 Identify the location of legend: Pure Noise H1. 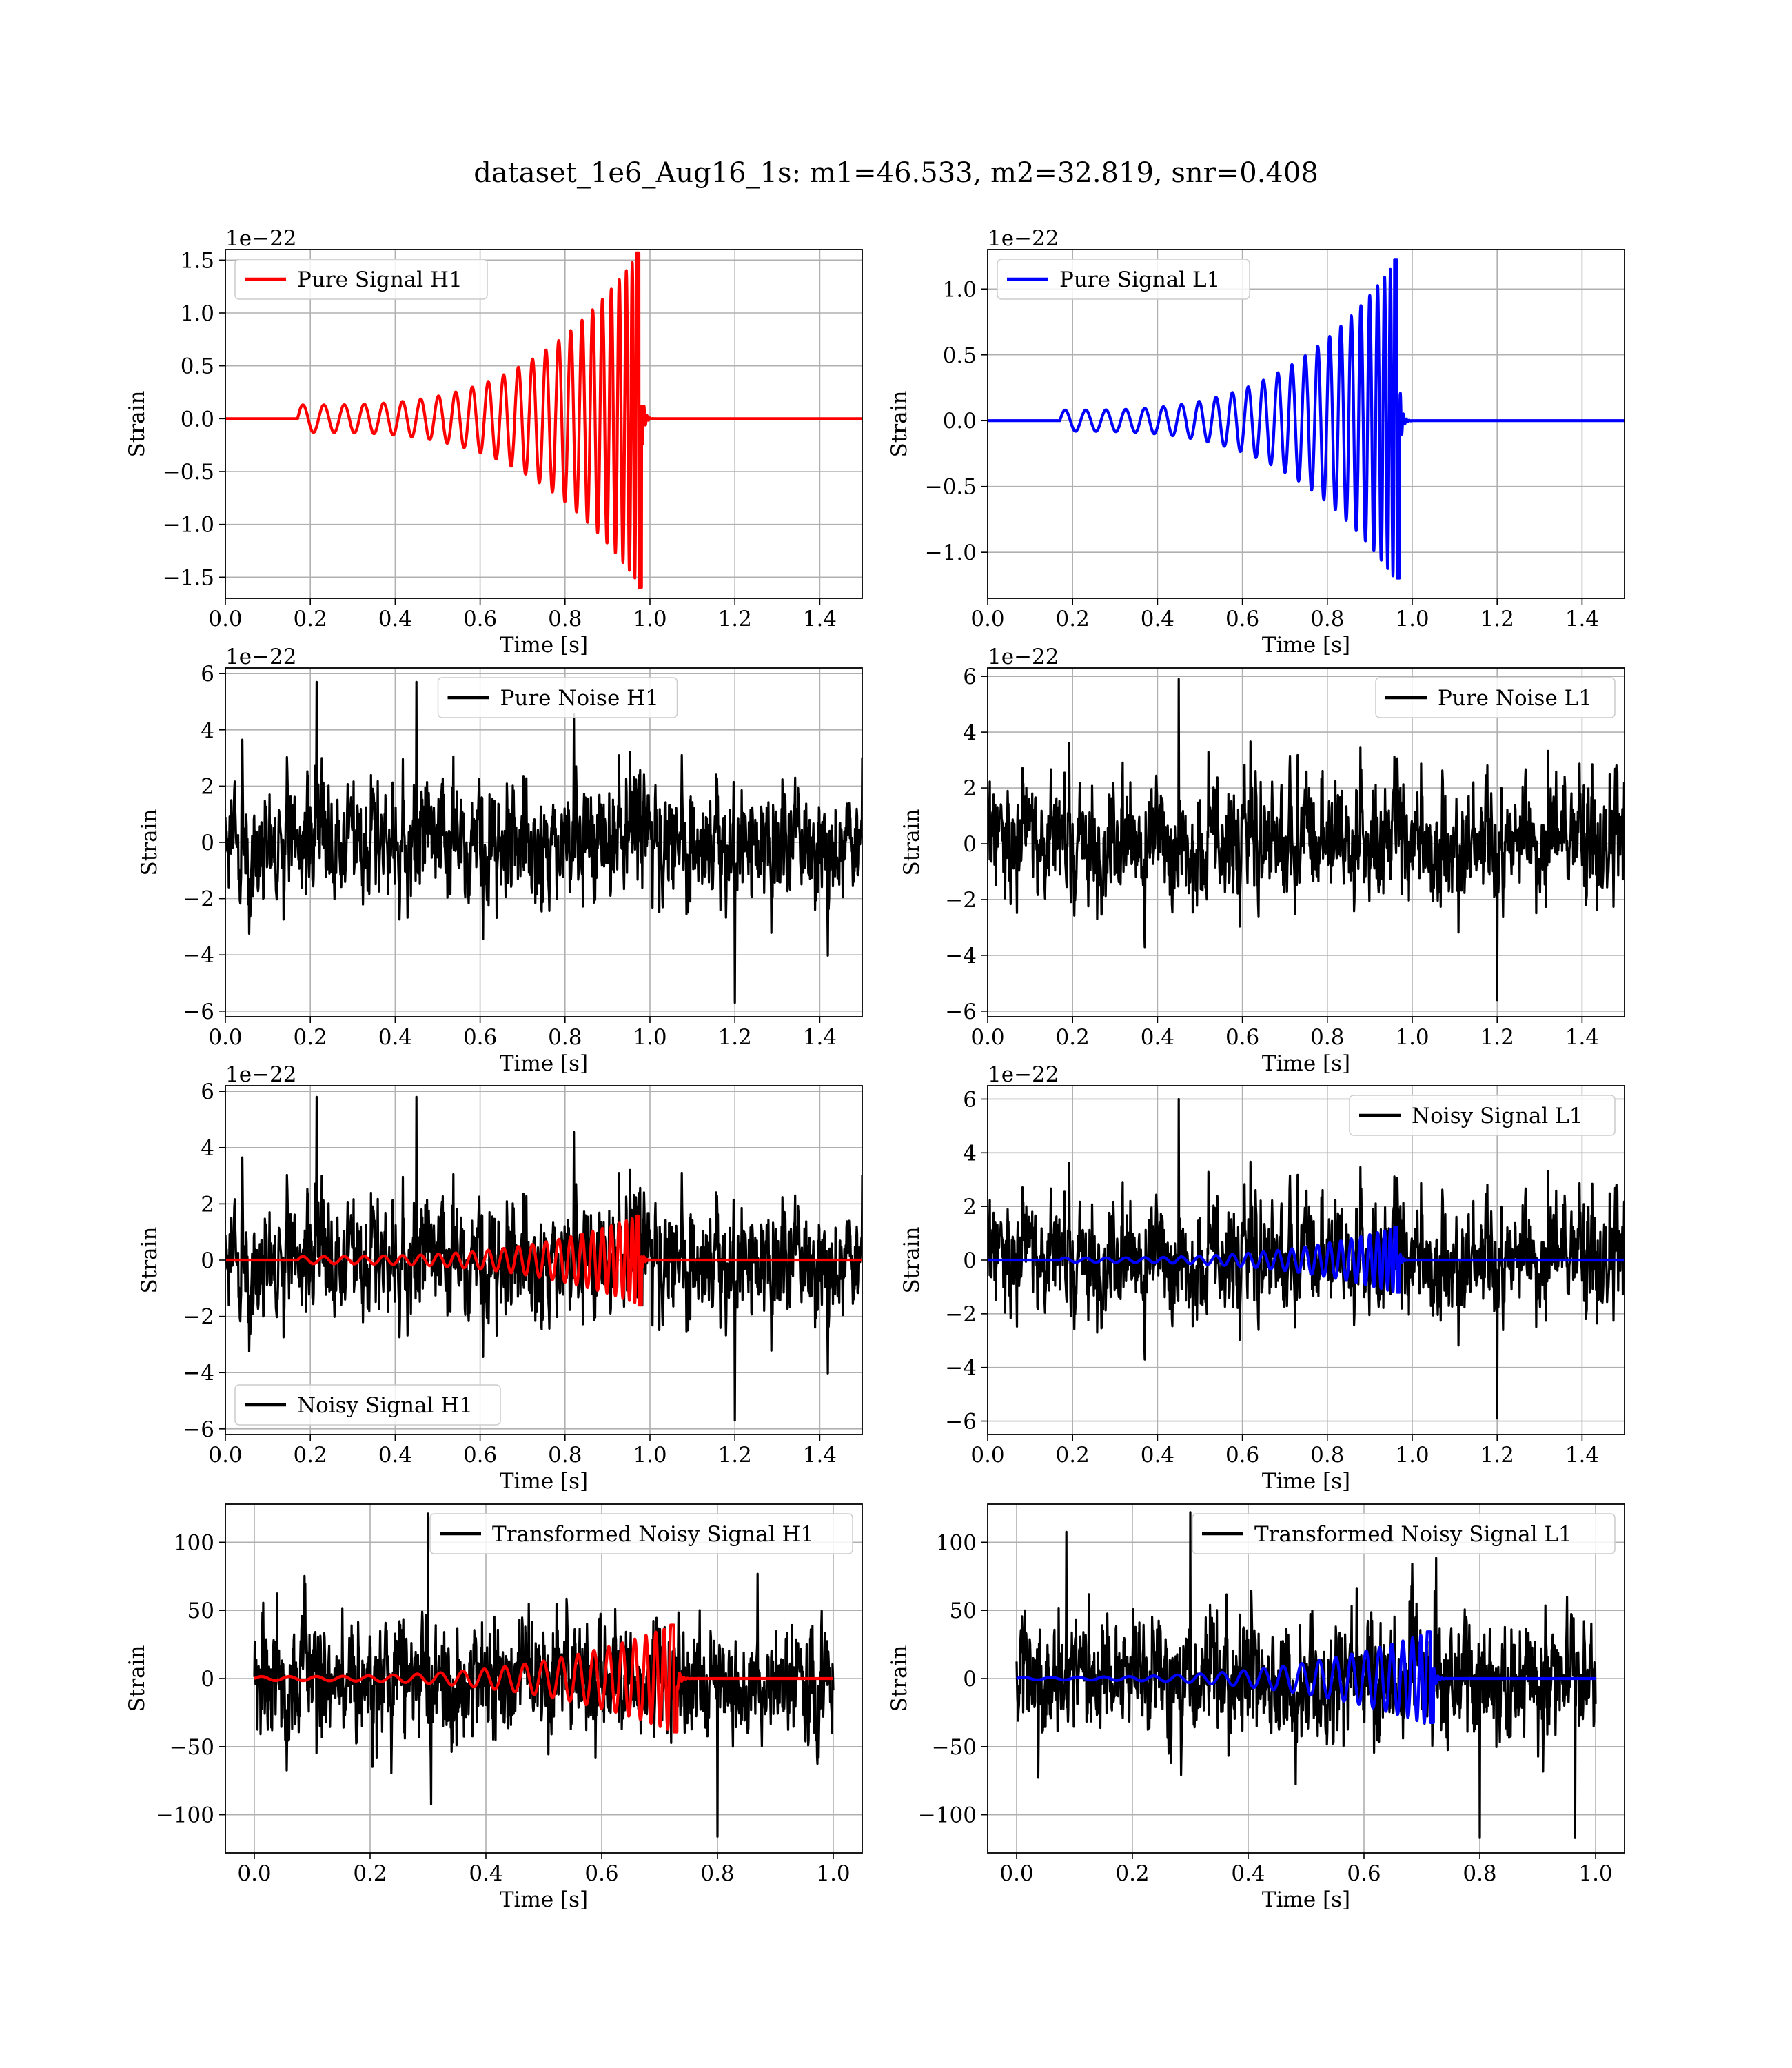
(557, 697).